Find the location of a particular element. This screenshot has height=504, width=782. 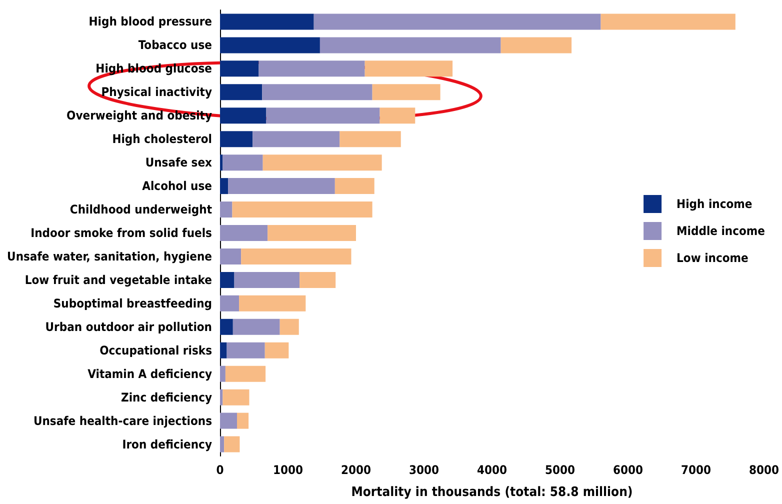

y-tick-label: Urban outdoor air pollution is located at coordinates (128, 327).